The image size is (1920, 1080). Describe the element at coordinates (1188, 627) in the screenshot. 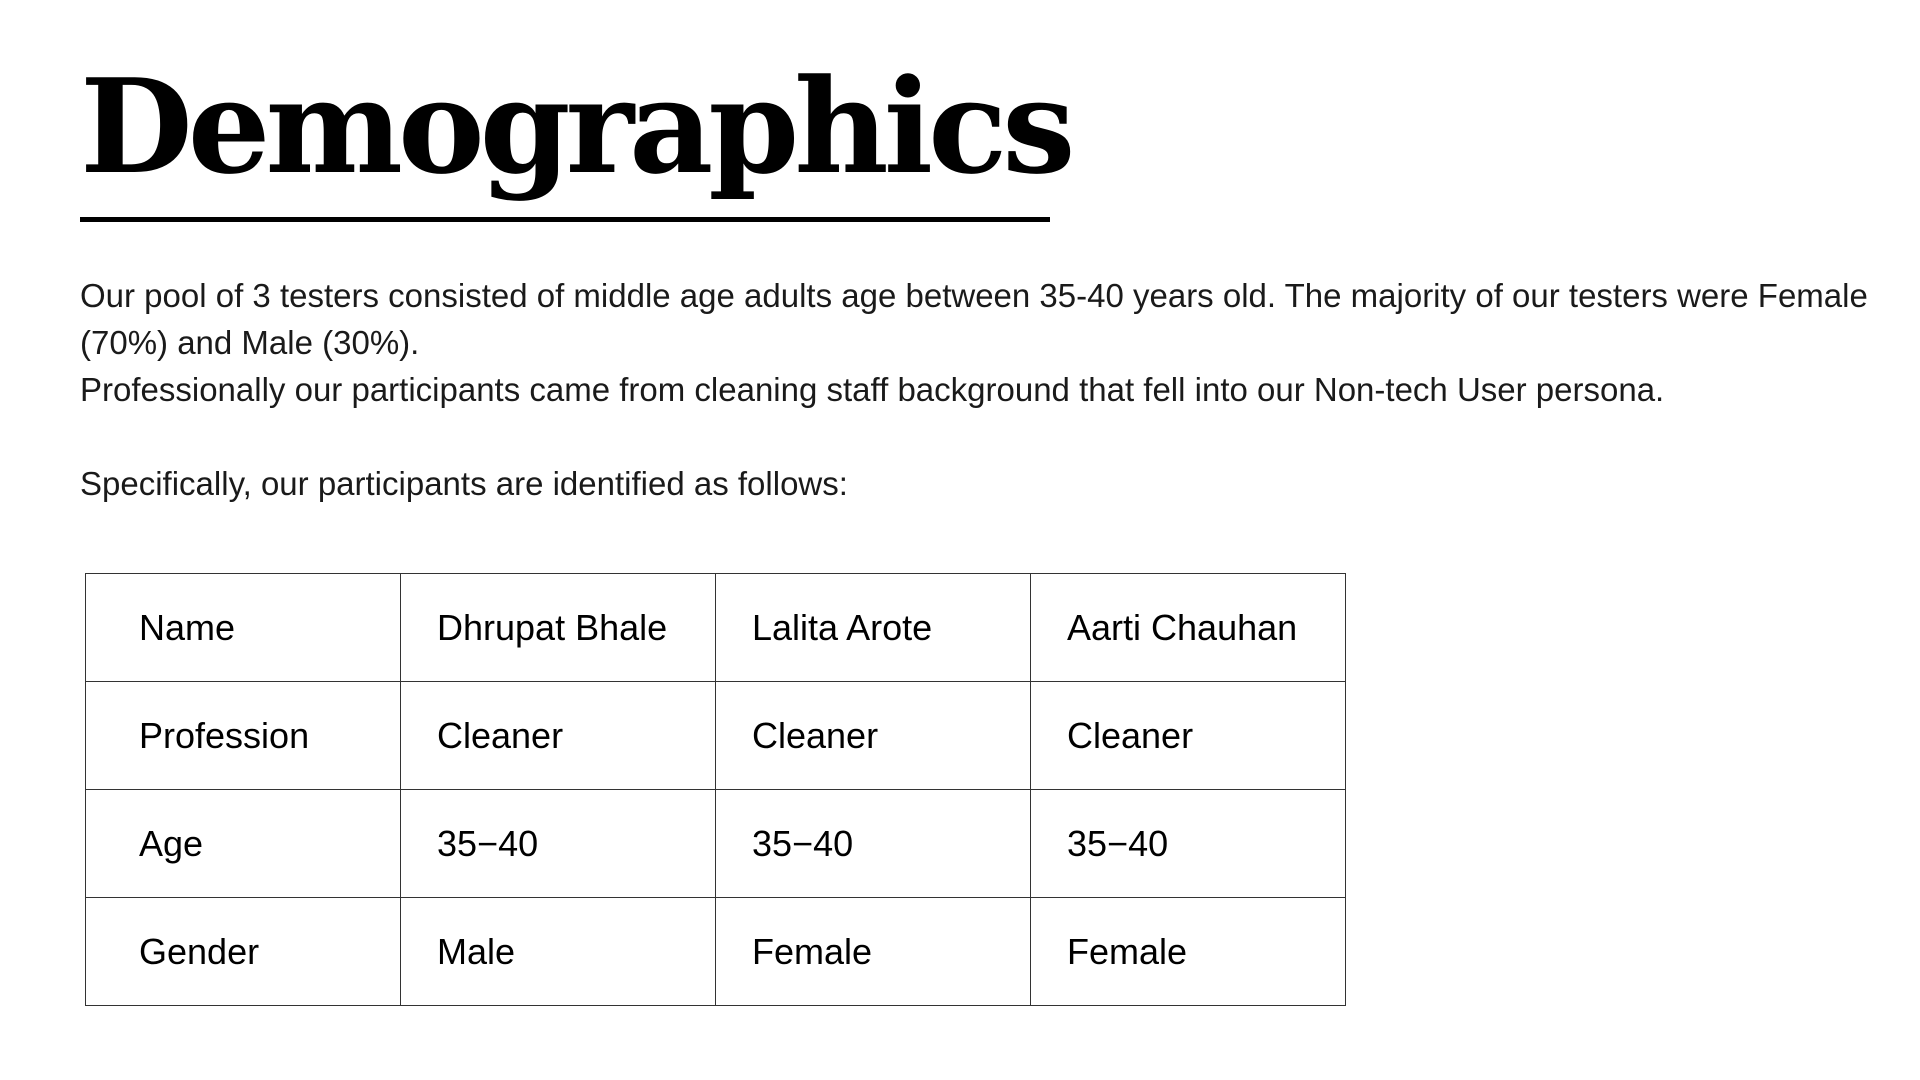

I see `table-cell: Aarti Chauhan` at that location.